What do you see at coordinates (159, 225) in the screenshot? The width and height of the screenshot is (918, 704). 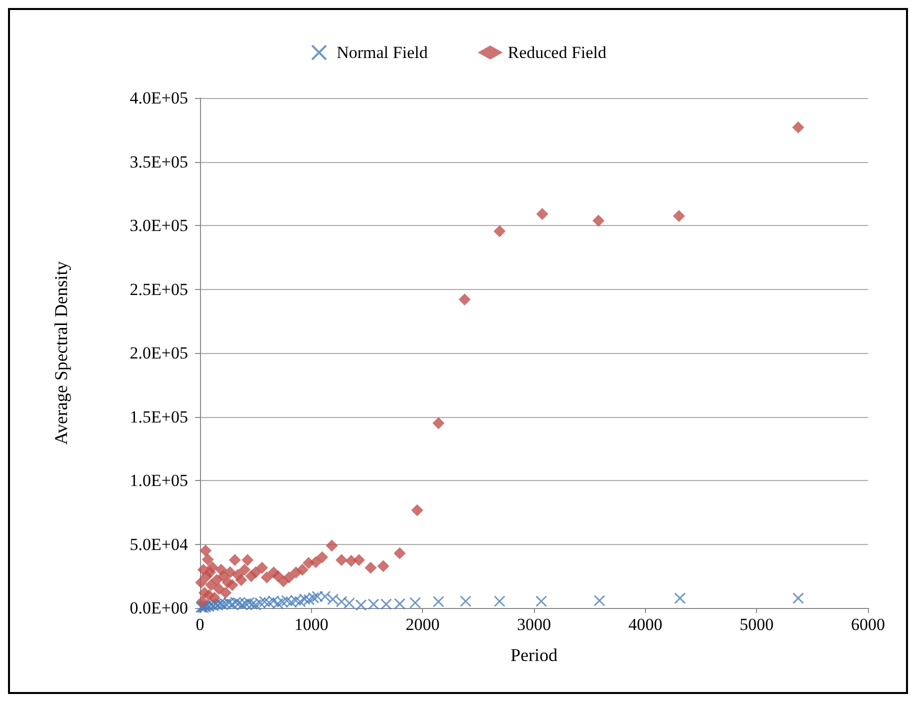 I see `y-tick-label: 3.0E+05` at bounding box center [159, 225].